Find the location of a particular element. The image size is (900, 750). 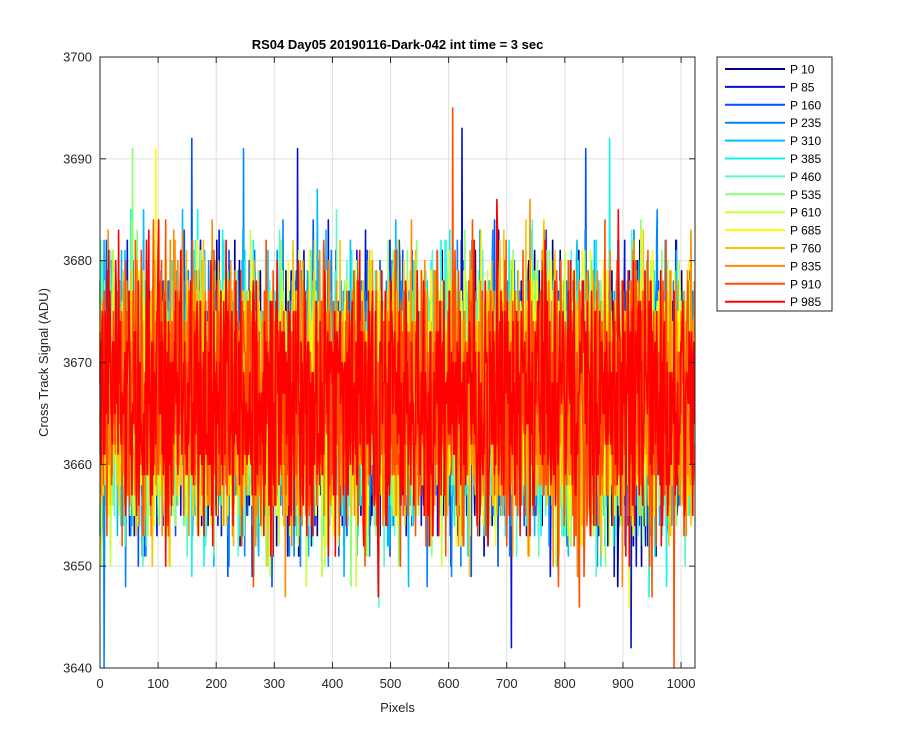

y-tick-label: 3650 is located at coordinates (77, 566).